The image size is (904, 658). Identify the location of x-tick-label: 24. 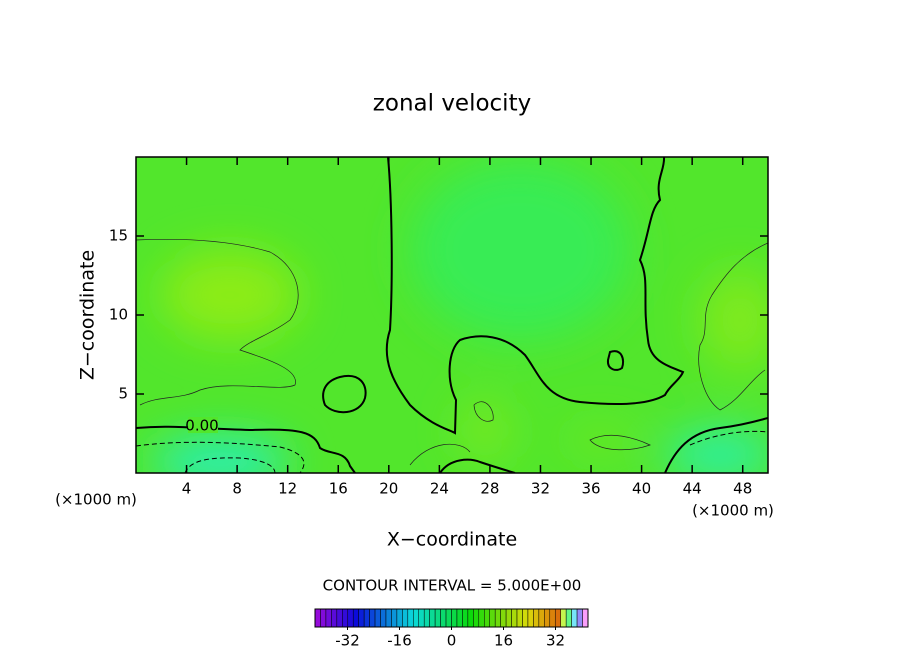
(439, 489).